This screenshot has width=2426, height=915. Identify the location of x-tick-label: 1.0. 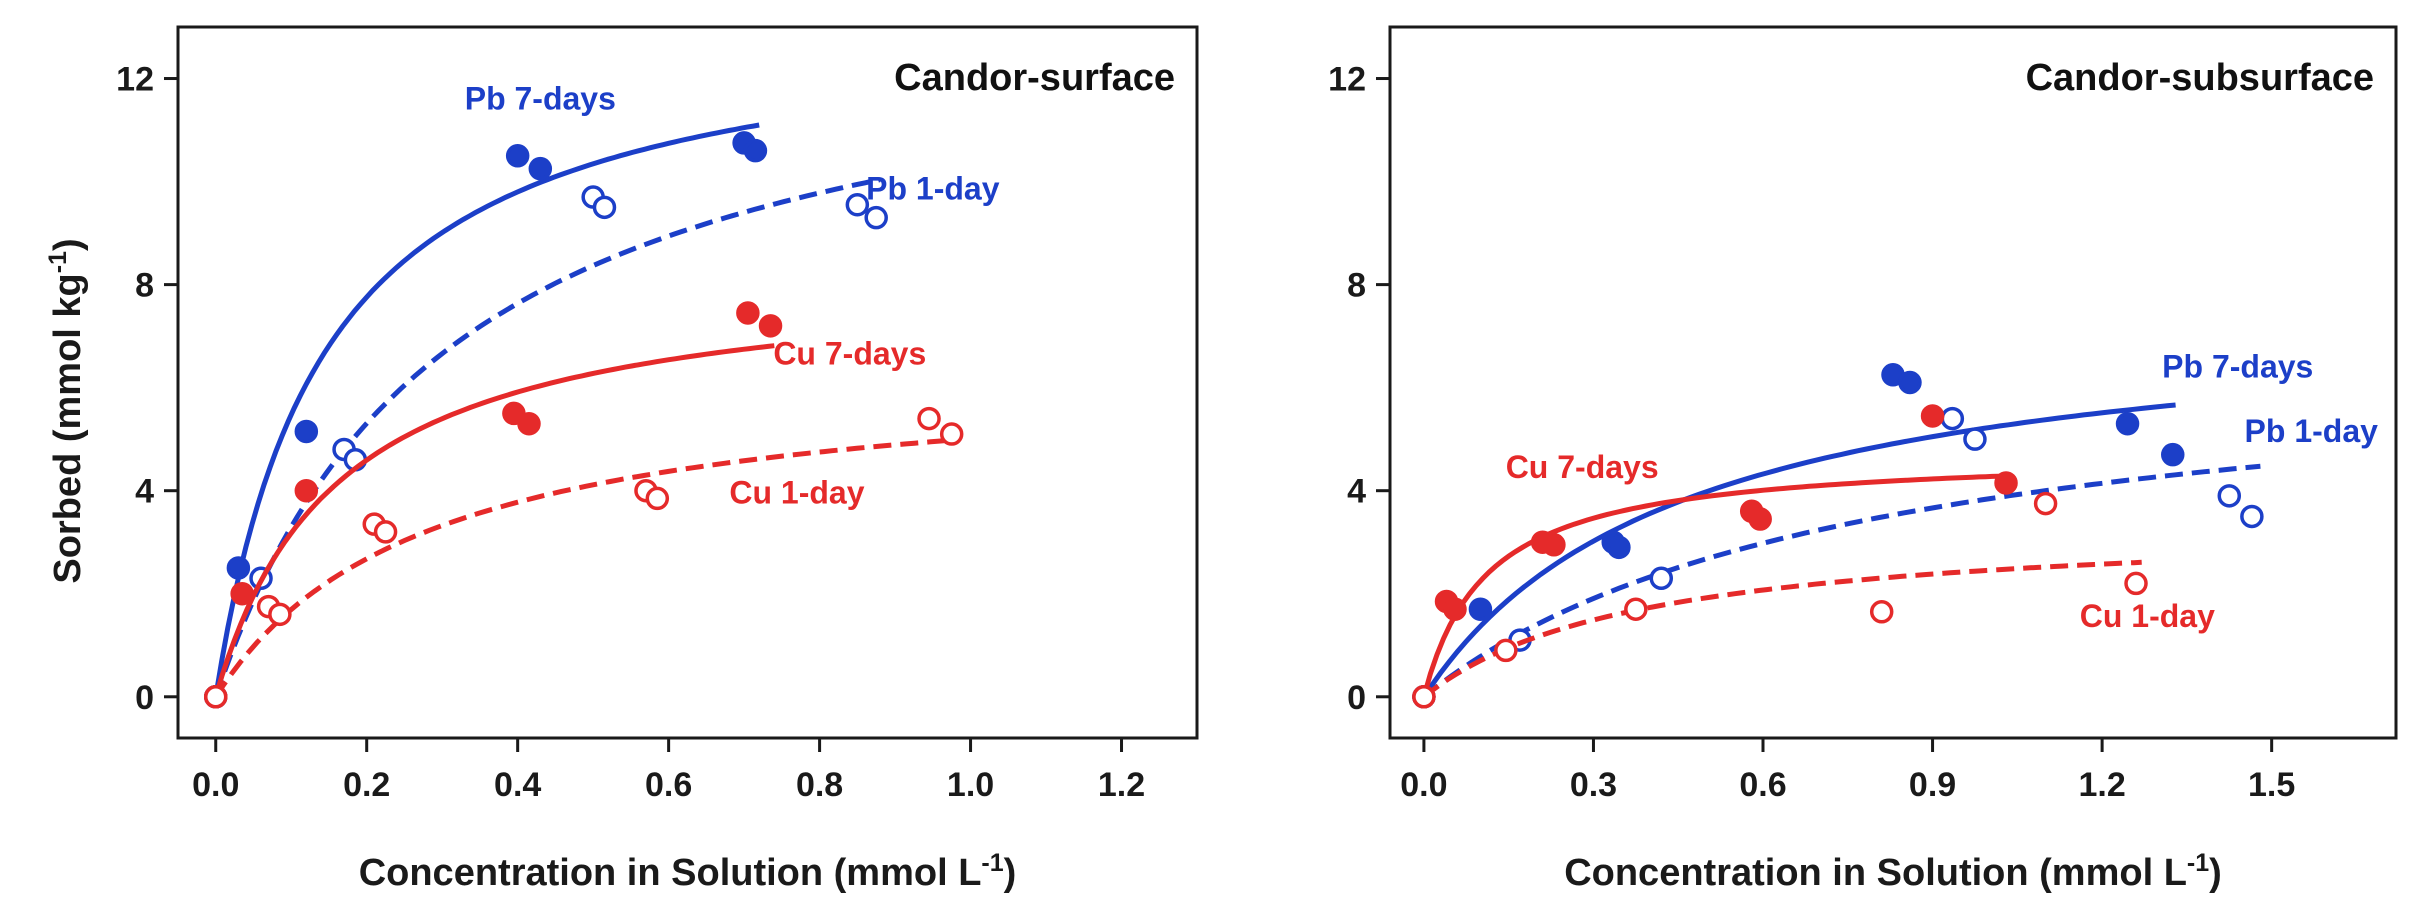
(970, 785).